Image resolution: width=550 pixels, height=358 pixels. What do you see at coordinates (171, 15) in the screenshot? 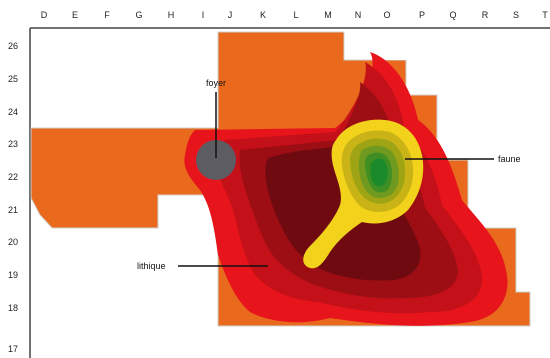
I see `col-label-h: H` at bounding box center [171, 15].